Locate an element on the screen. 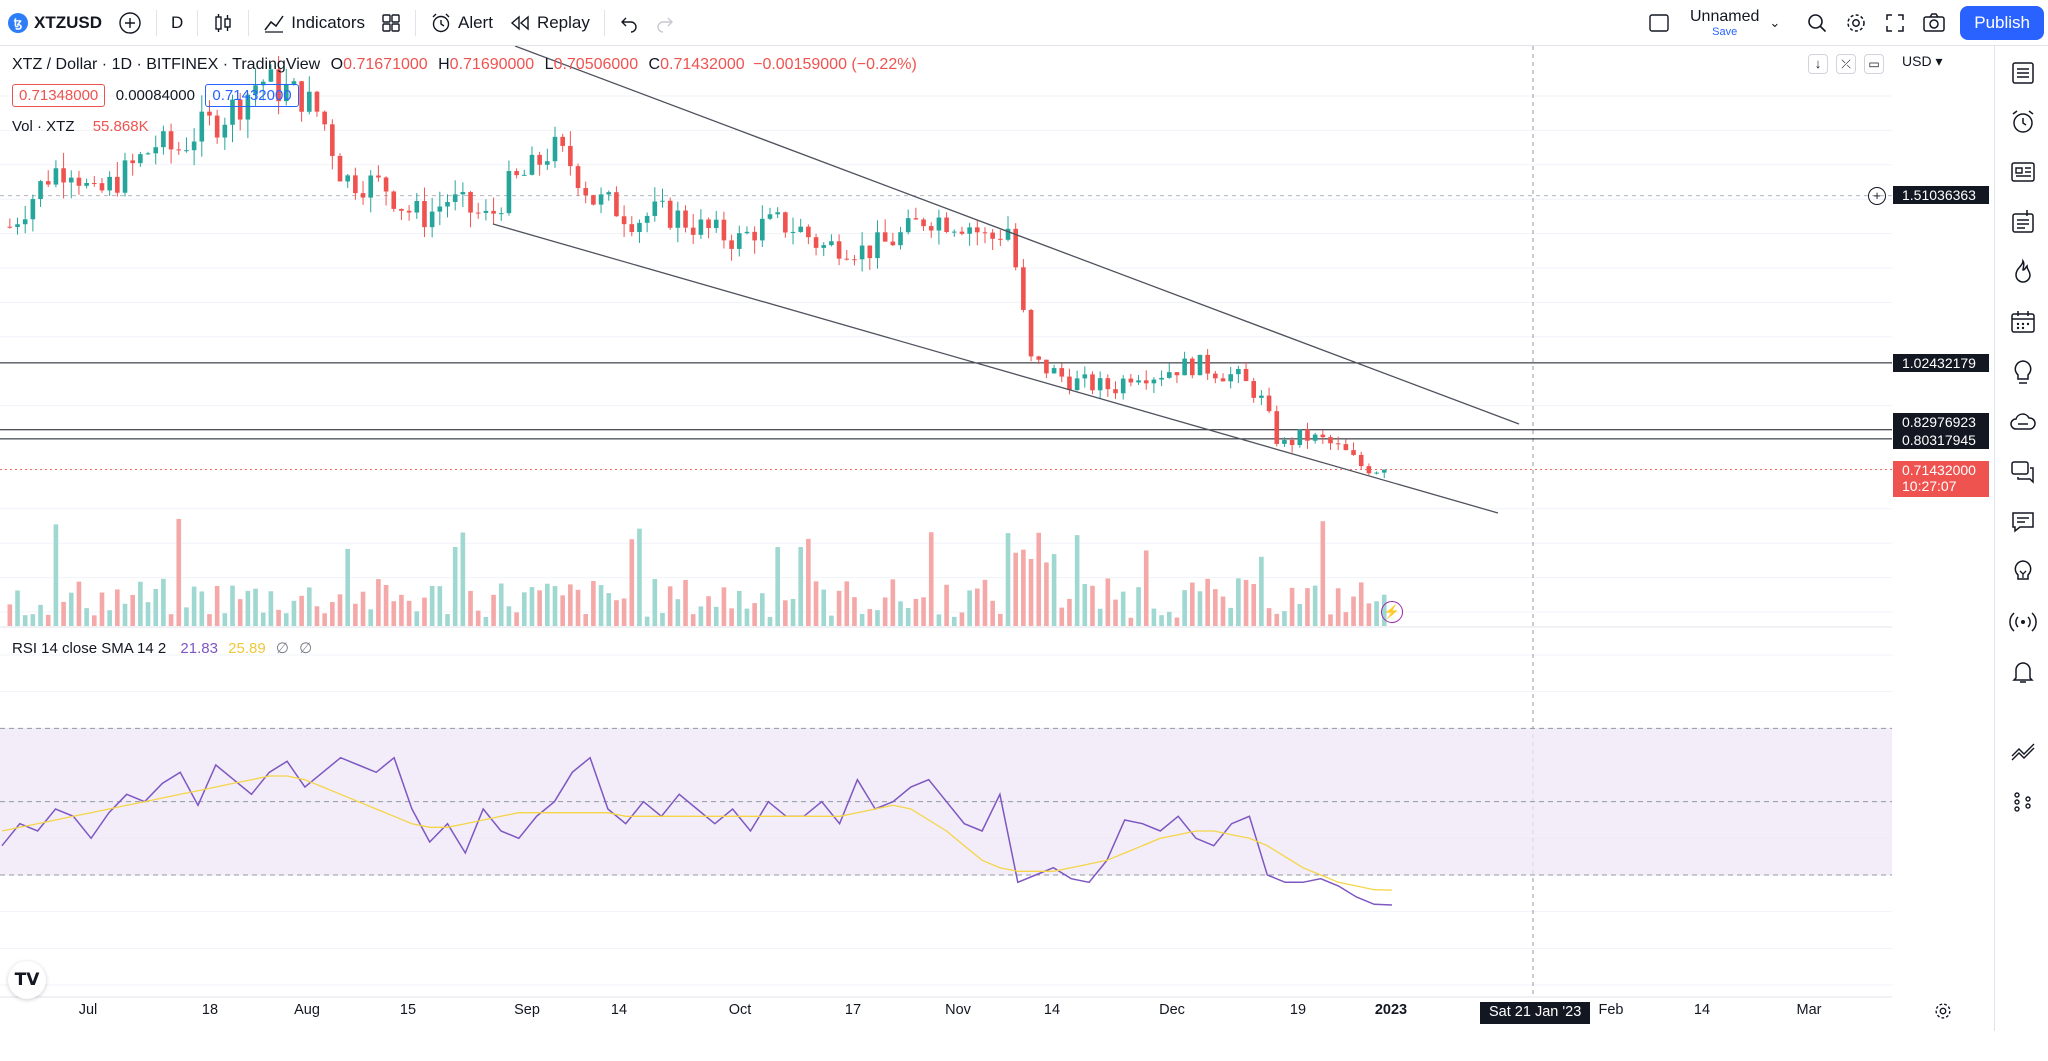 Image resolution: width=2048 pixels, height=1061 pixels. right-topbar-group: Unnamed Save ⌄ is located at coordinates (1797, 23).